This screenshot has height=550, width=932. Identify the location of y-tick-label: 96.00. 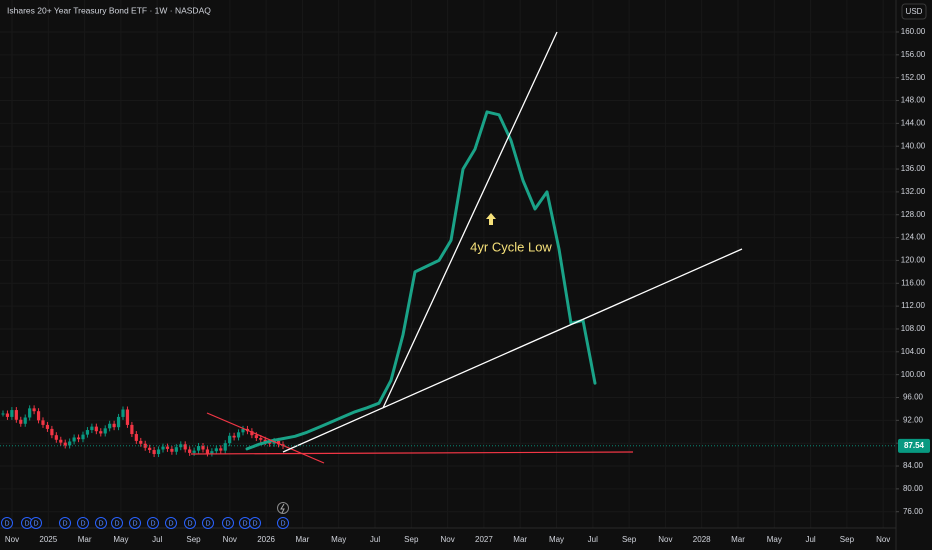
(913, 397).